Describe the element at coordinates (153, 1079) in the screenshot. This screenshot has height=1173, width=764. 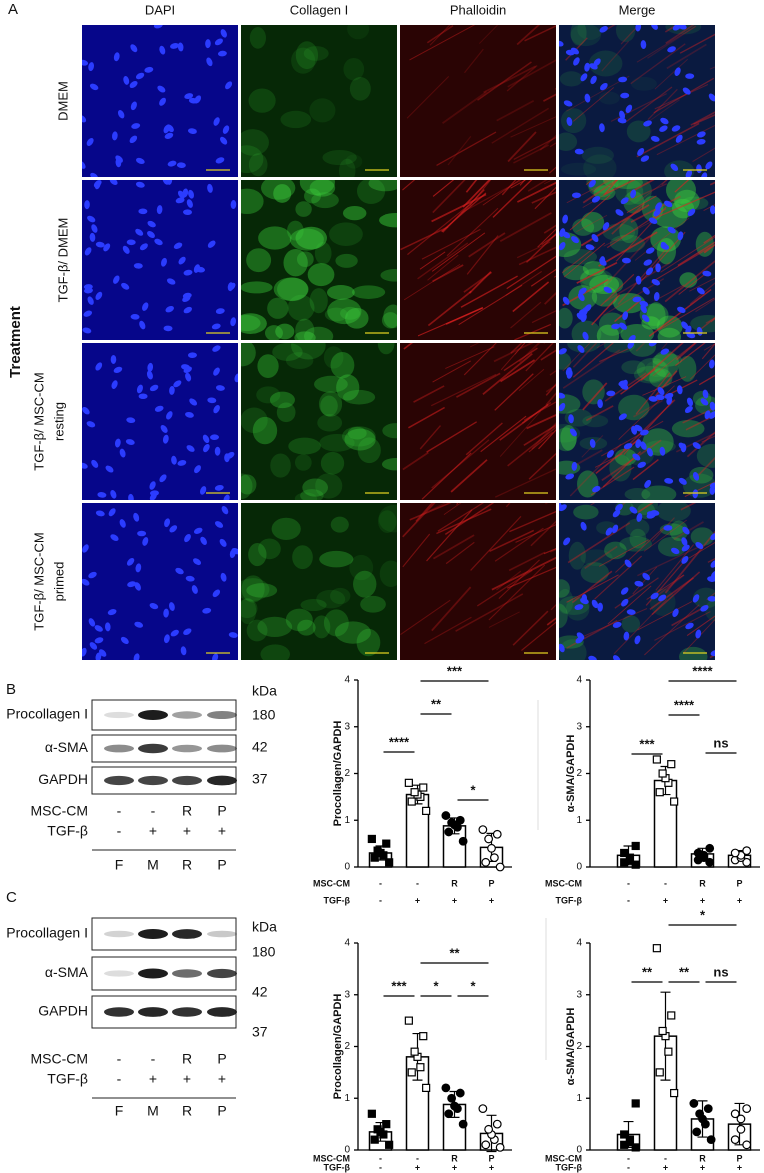
I see `condition-value: +` at that location.